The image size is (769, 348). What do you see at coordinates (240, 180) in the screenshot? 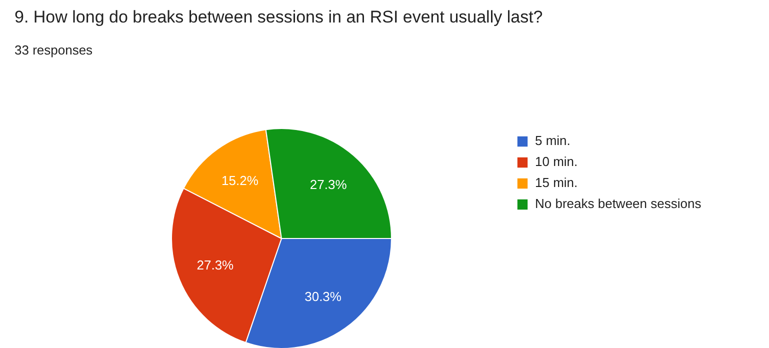
I see `data-label: 15.2%` at bounding box center [240, 180].